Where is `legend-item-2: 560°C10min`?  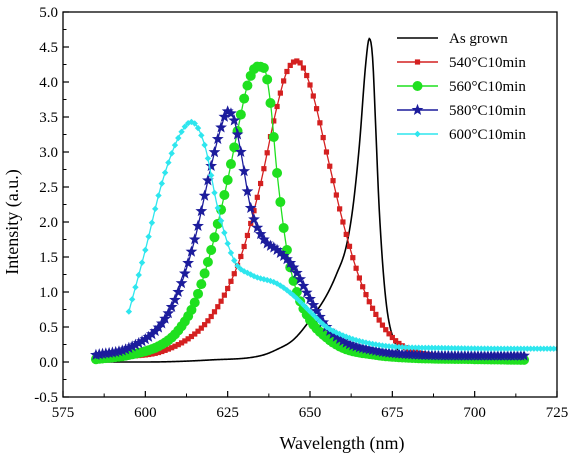
legend-item-2: 560°C10min is located at coordinates (461, 87).